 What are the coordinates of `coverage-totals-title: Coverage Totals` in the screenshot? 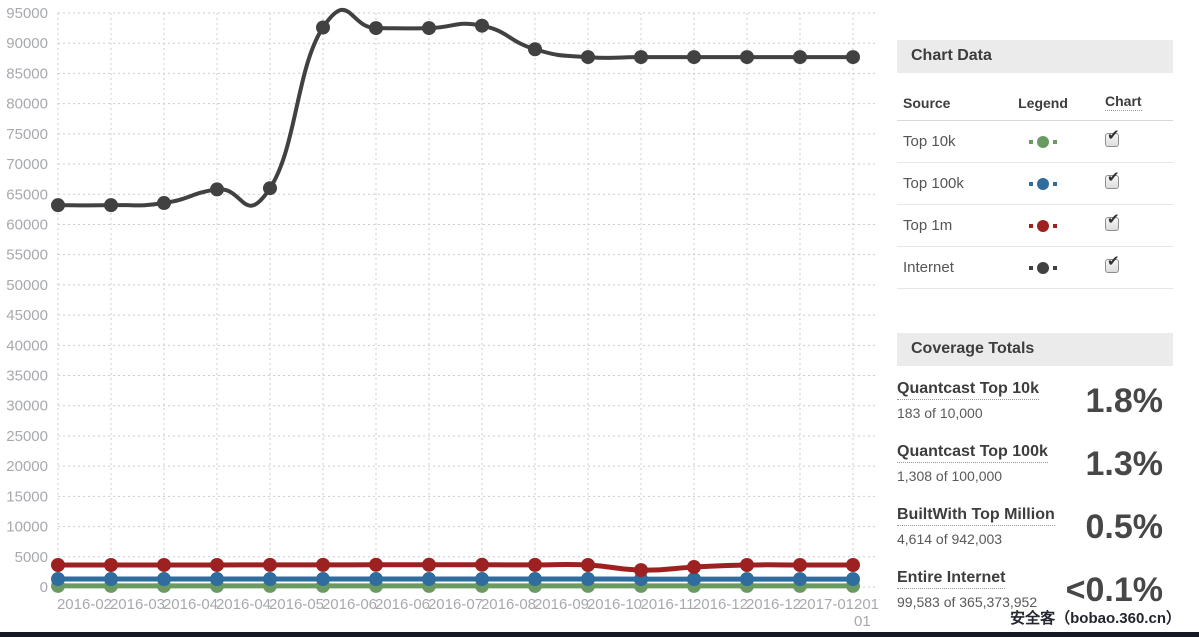 It's located at (1035, 349).